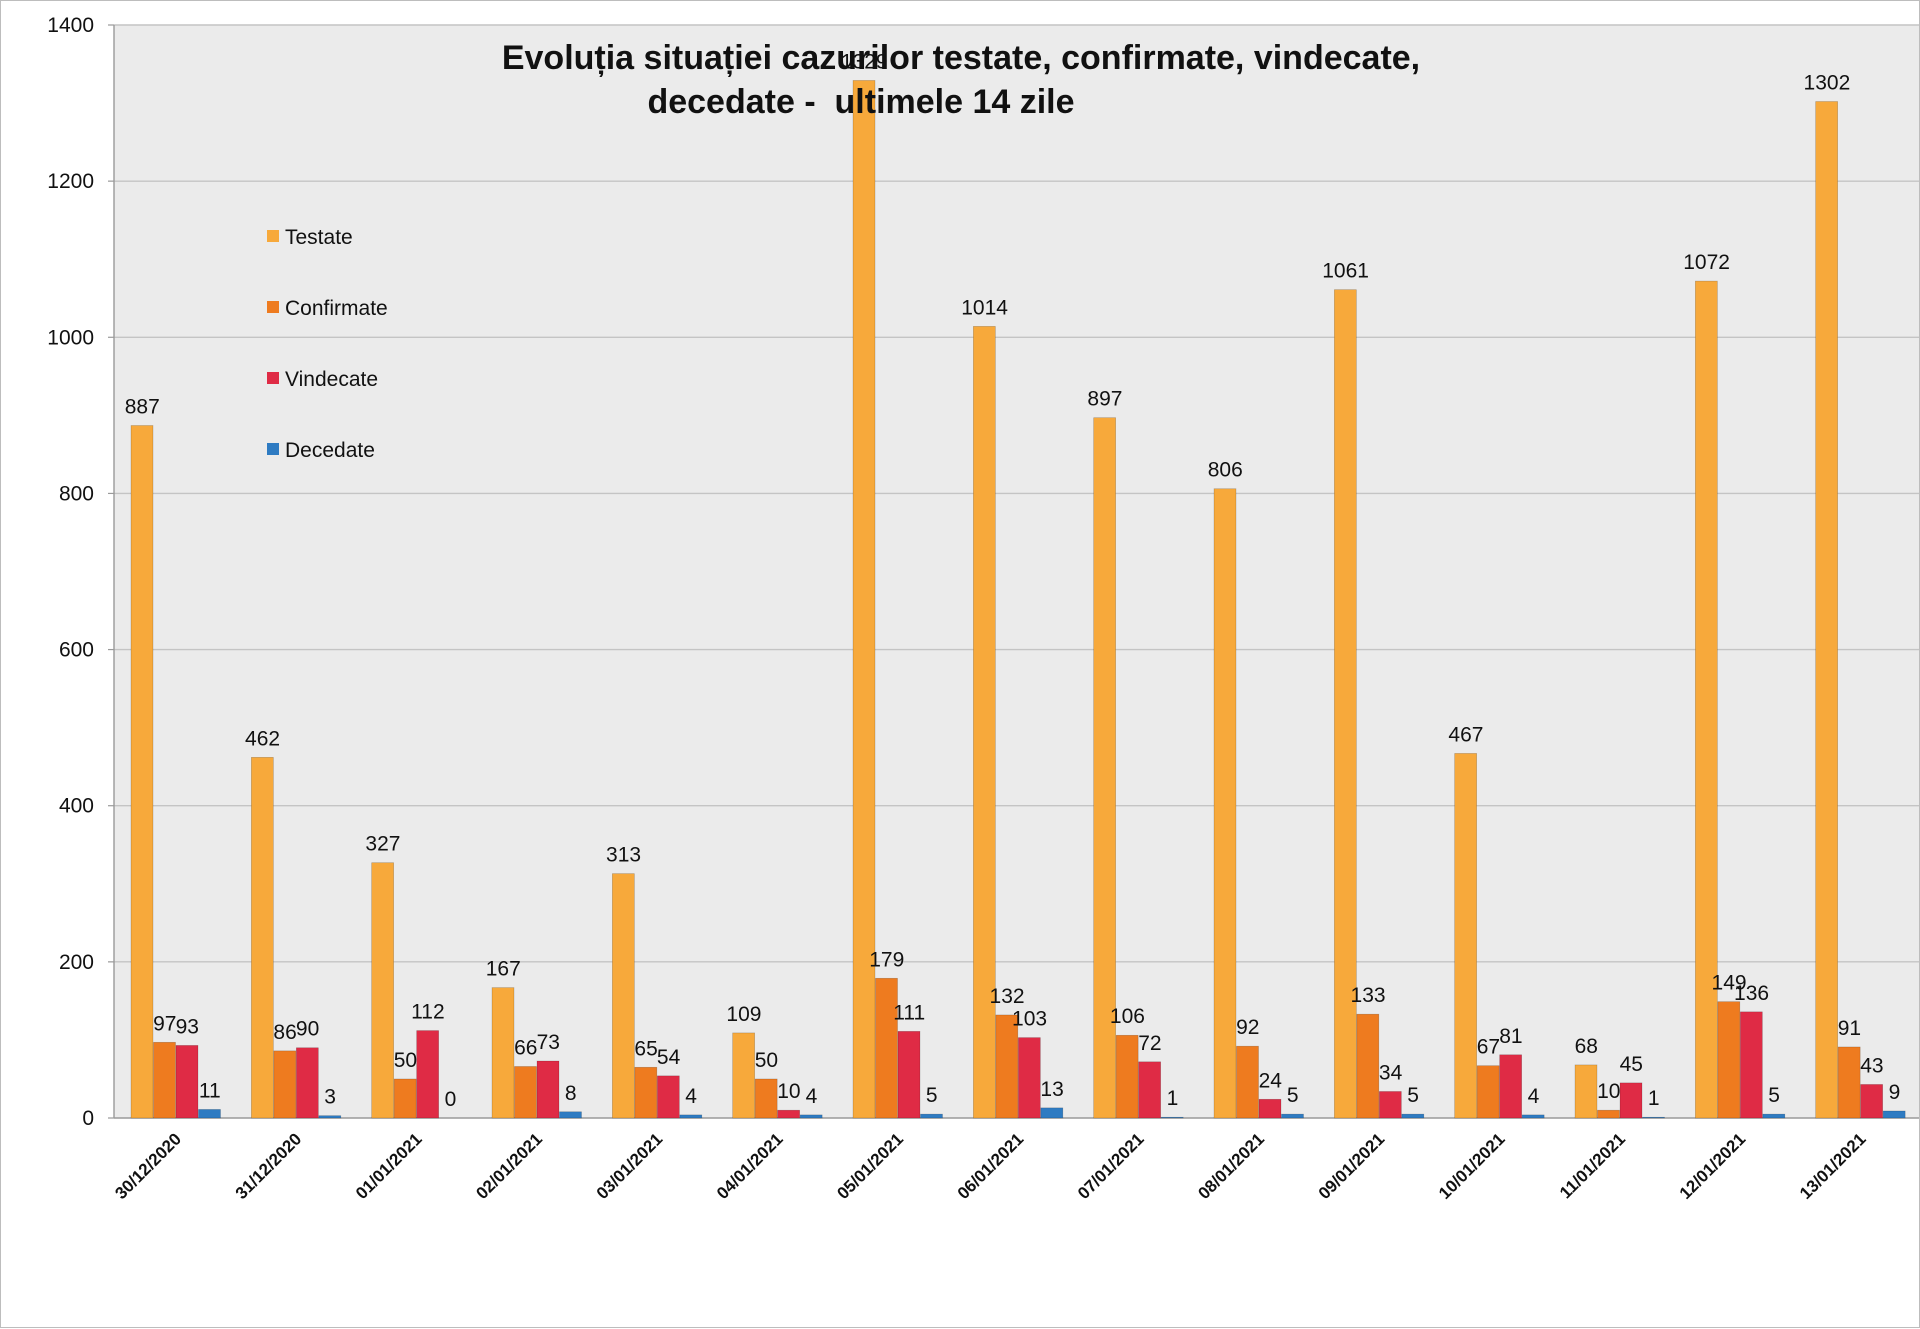  What do you see at coordinates (1029, 1019) in the screenshot?
I see `data-label-vindecate: 103` at bounding box center [1029, 1019].